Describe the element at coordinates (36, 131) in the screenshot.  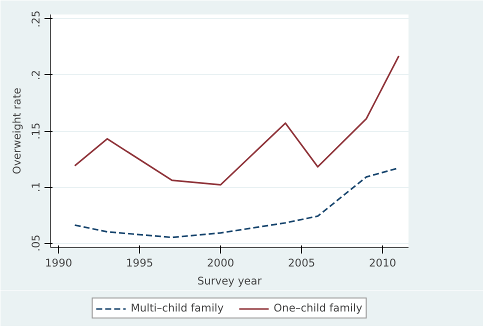
I see `y-tick-label: .15` at that location.